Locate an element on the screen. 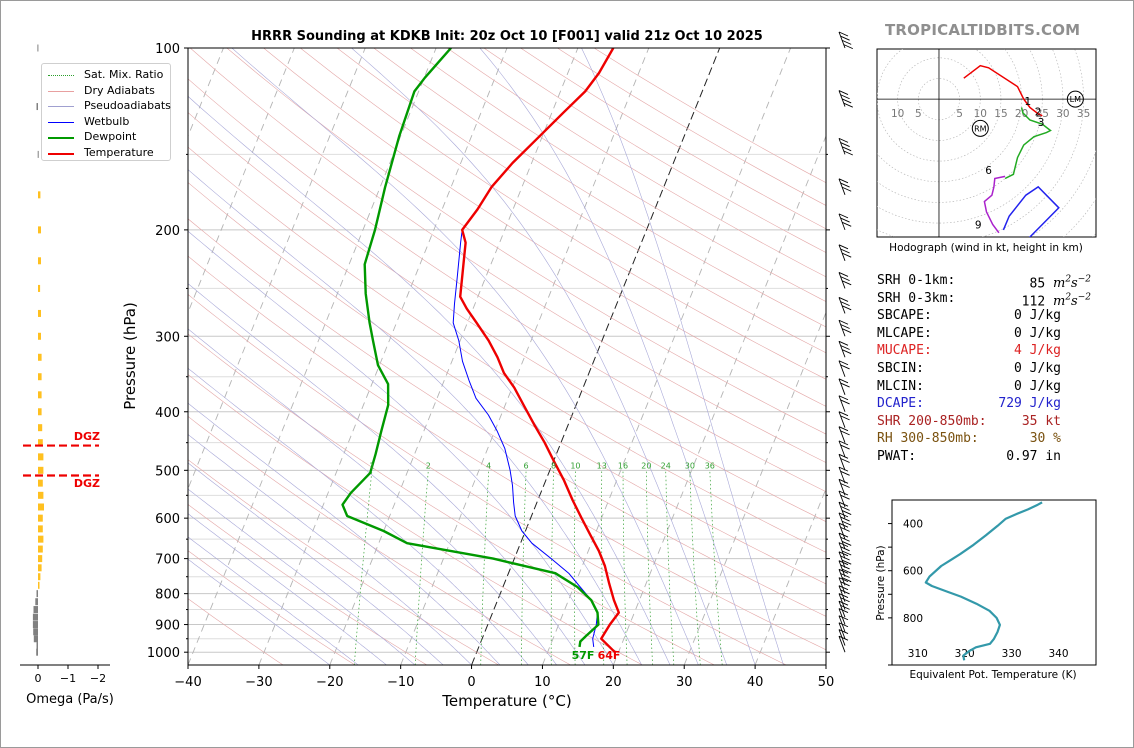 The width and height of the screenshot is (1134, 748). stat-label: DCAPE: is located at coordinates (900, 404).